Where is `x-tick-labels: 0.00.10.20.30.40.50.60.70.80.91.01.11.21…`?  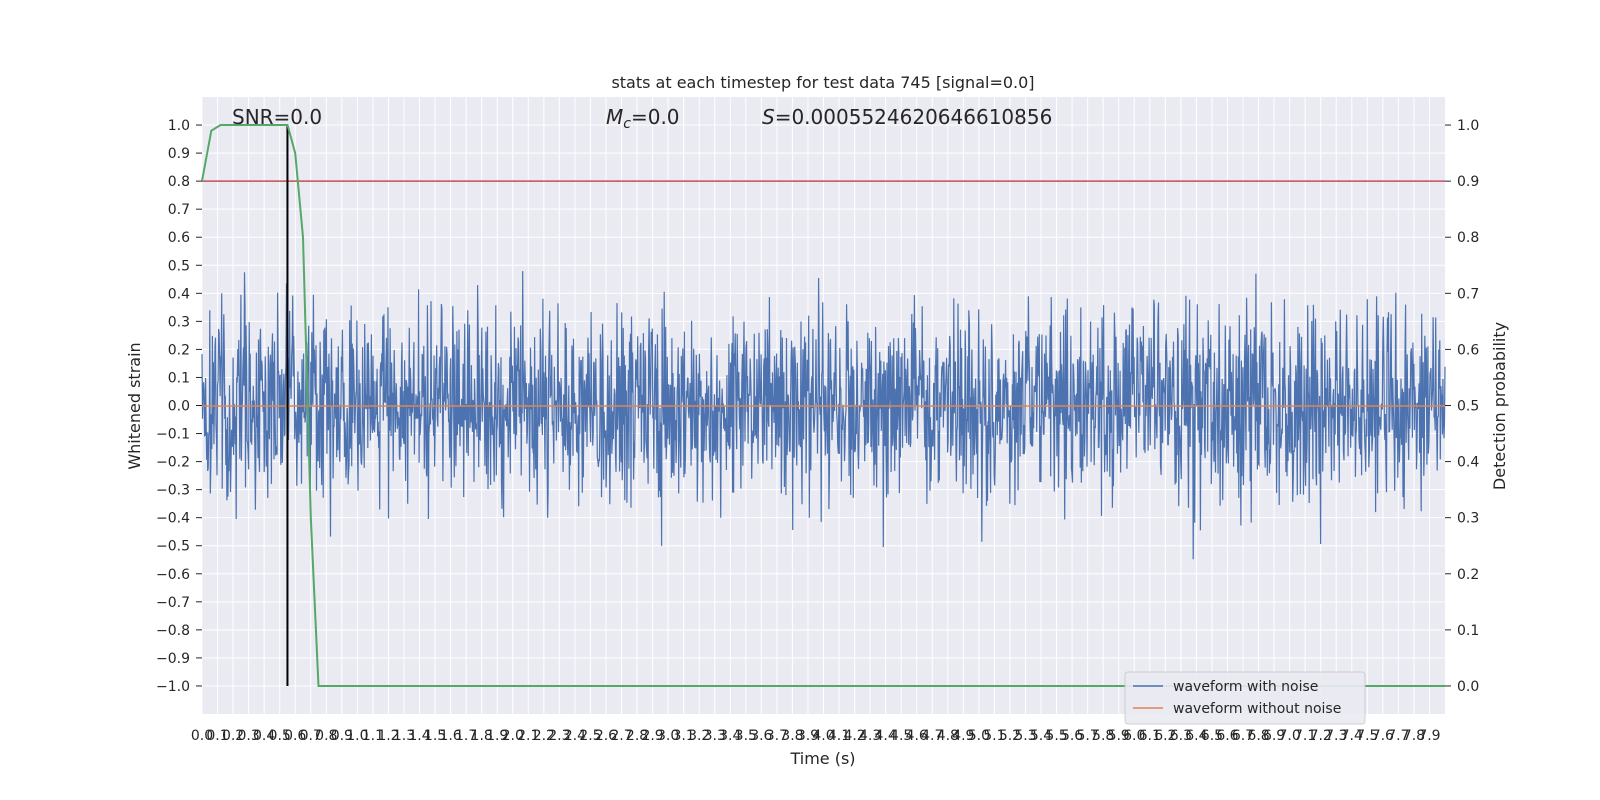
x-tick-labels: 0.00.10.20.30.40.50.60.70.80.91.01.11.21… is located at coordinates (816, 736).